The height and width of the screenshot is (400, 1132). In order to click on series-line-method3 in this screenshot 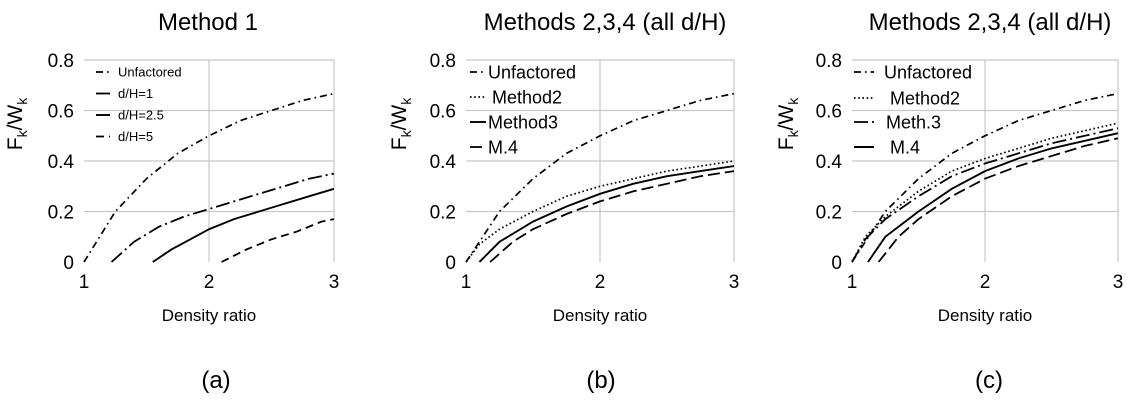, I will do `click(606, 214)`.